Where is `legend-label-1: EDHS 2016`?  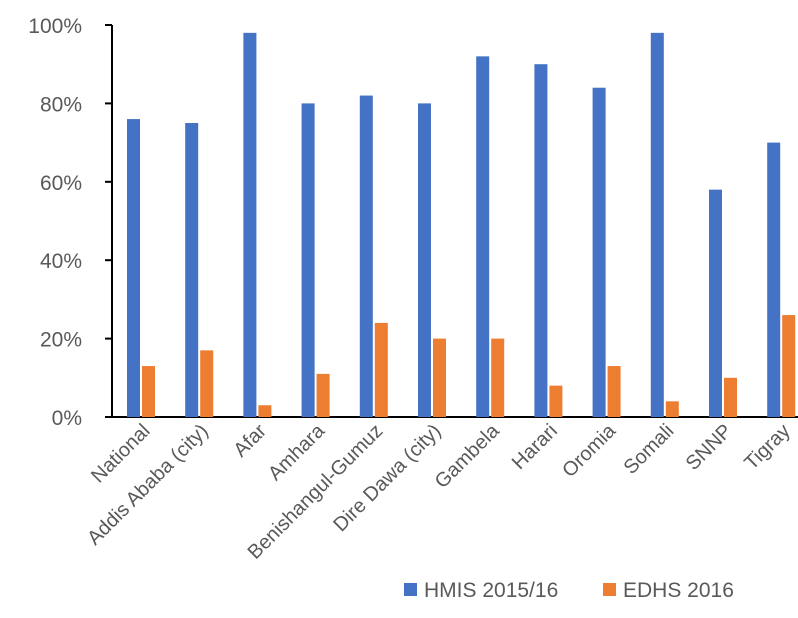
legend-label-1: EDHS 2016 is located at coordinates (678, 590).